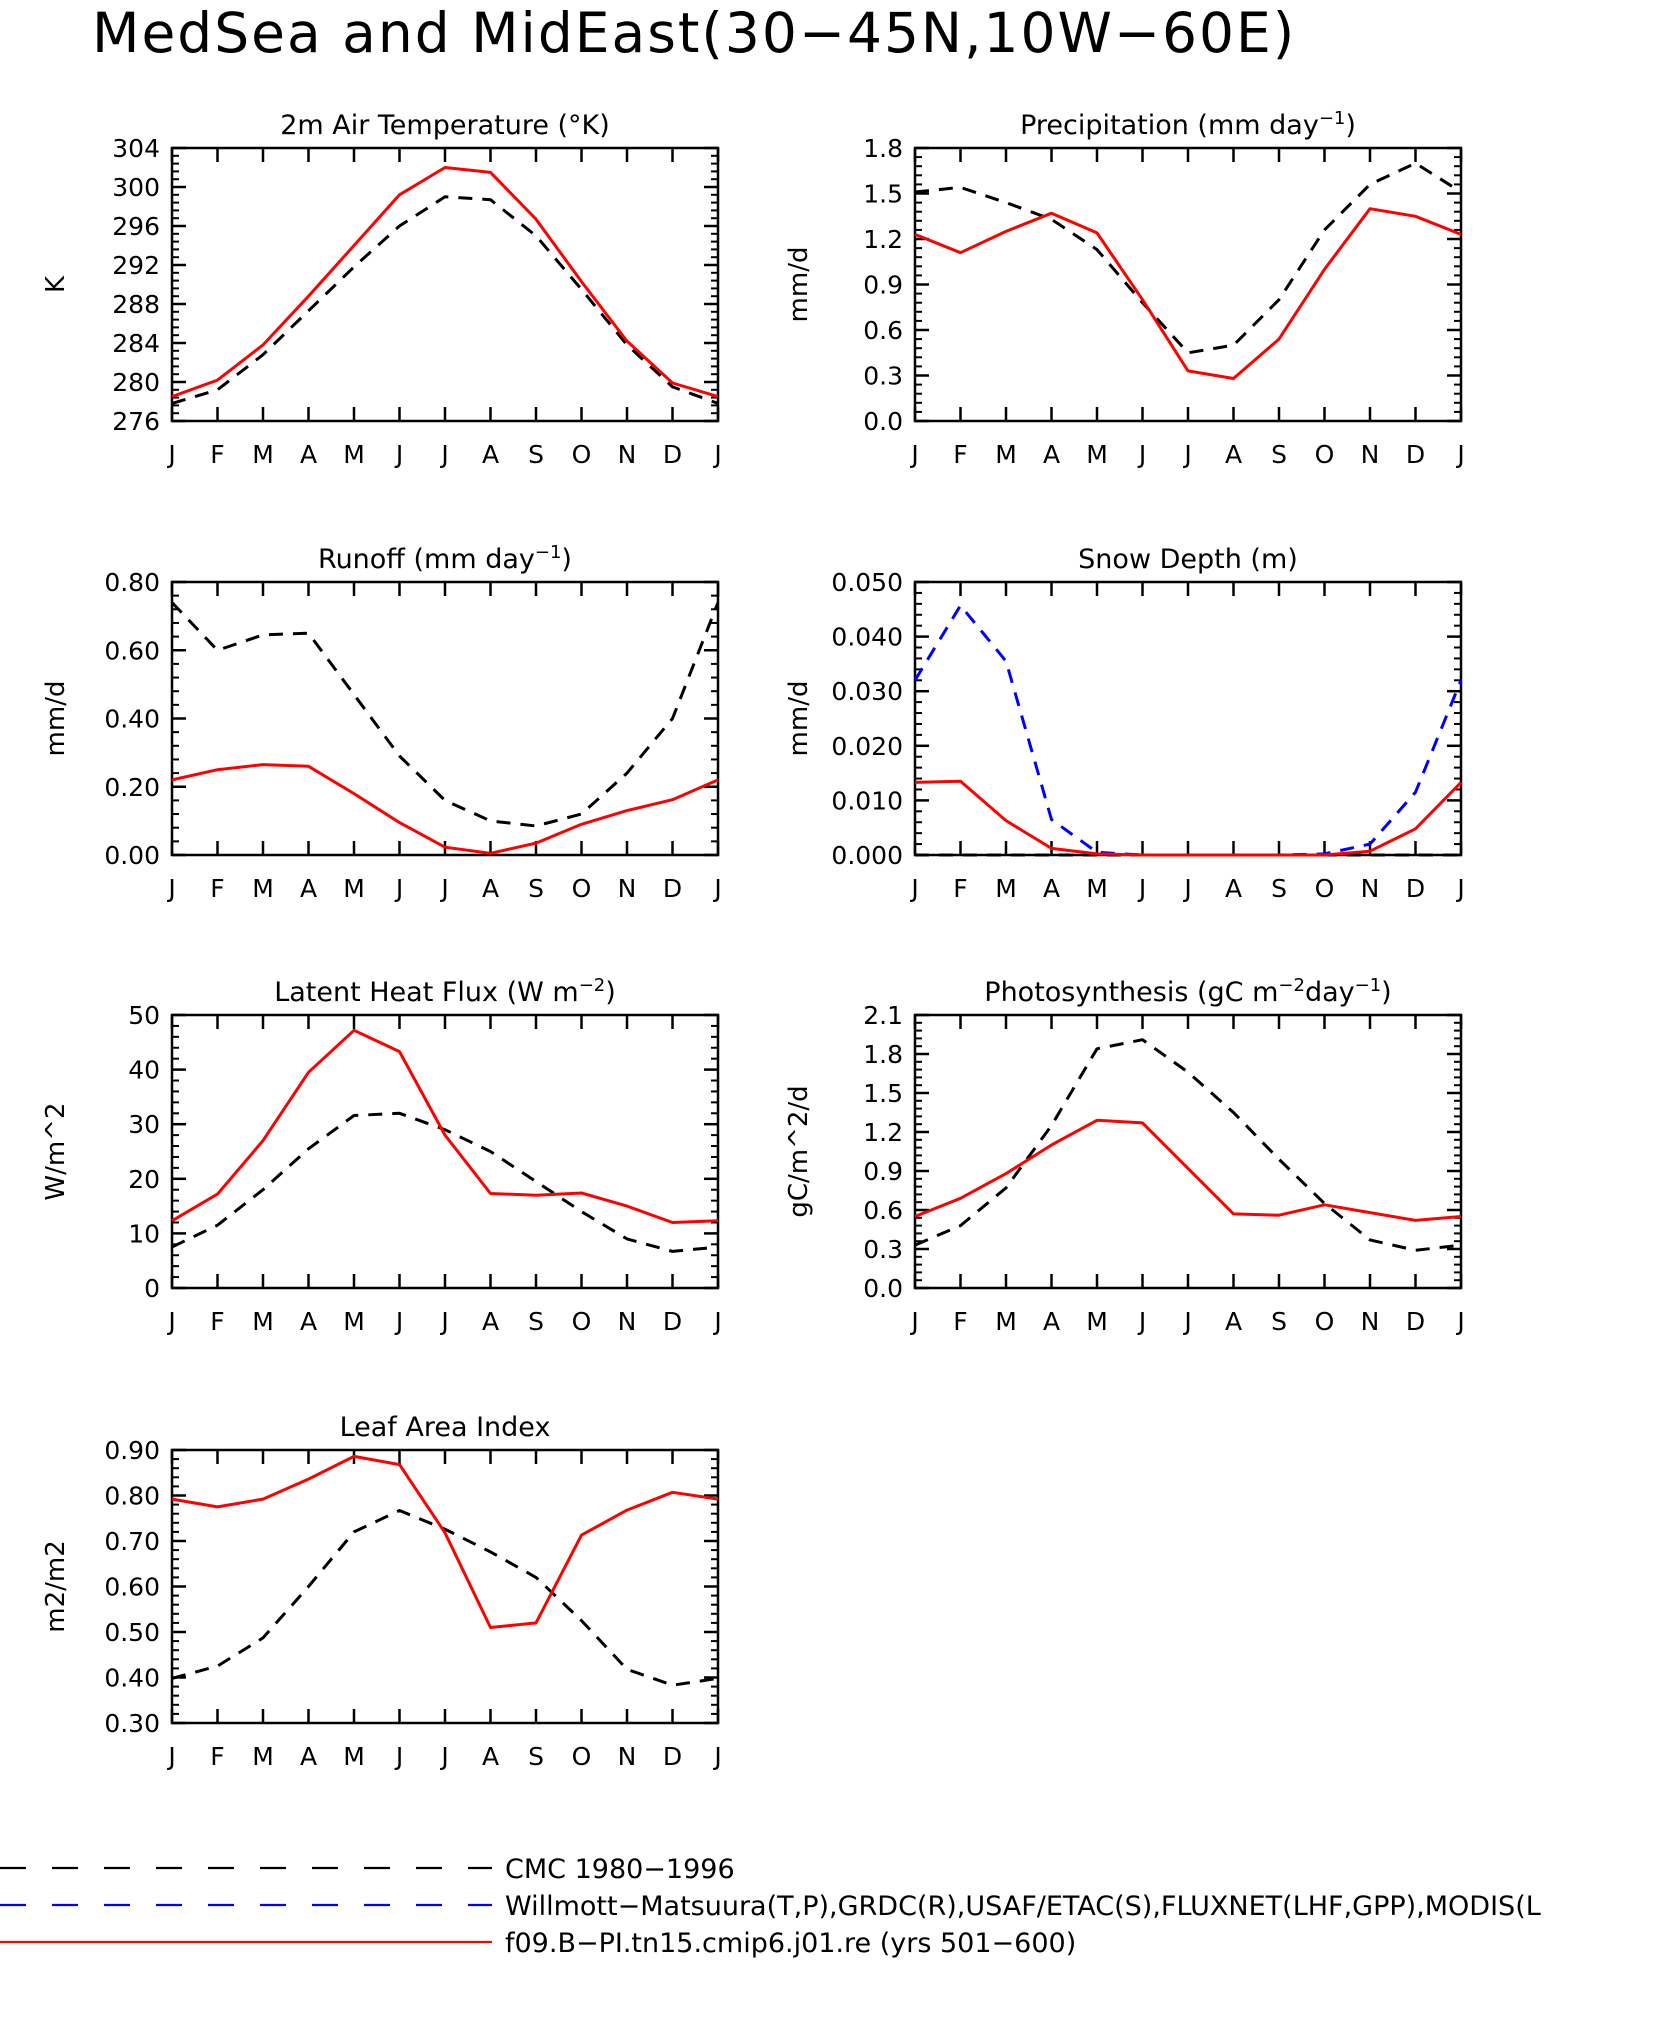 The image size is (1672, 2022). I want to click on legend-label: CMC 1980−1996, so click(620, 1869).